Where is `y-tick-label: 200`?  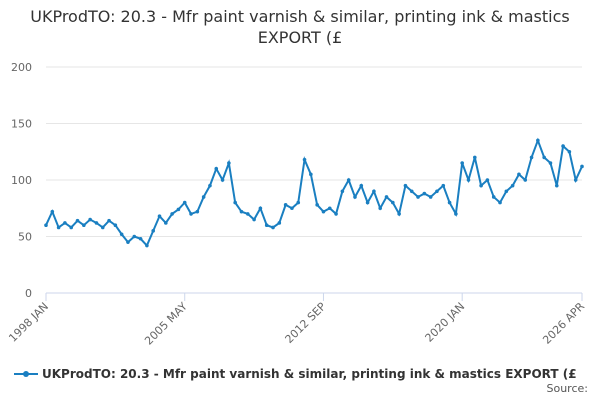 y-tick-label: 200 is located at coordinates (21, 67).